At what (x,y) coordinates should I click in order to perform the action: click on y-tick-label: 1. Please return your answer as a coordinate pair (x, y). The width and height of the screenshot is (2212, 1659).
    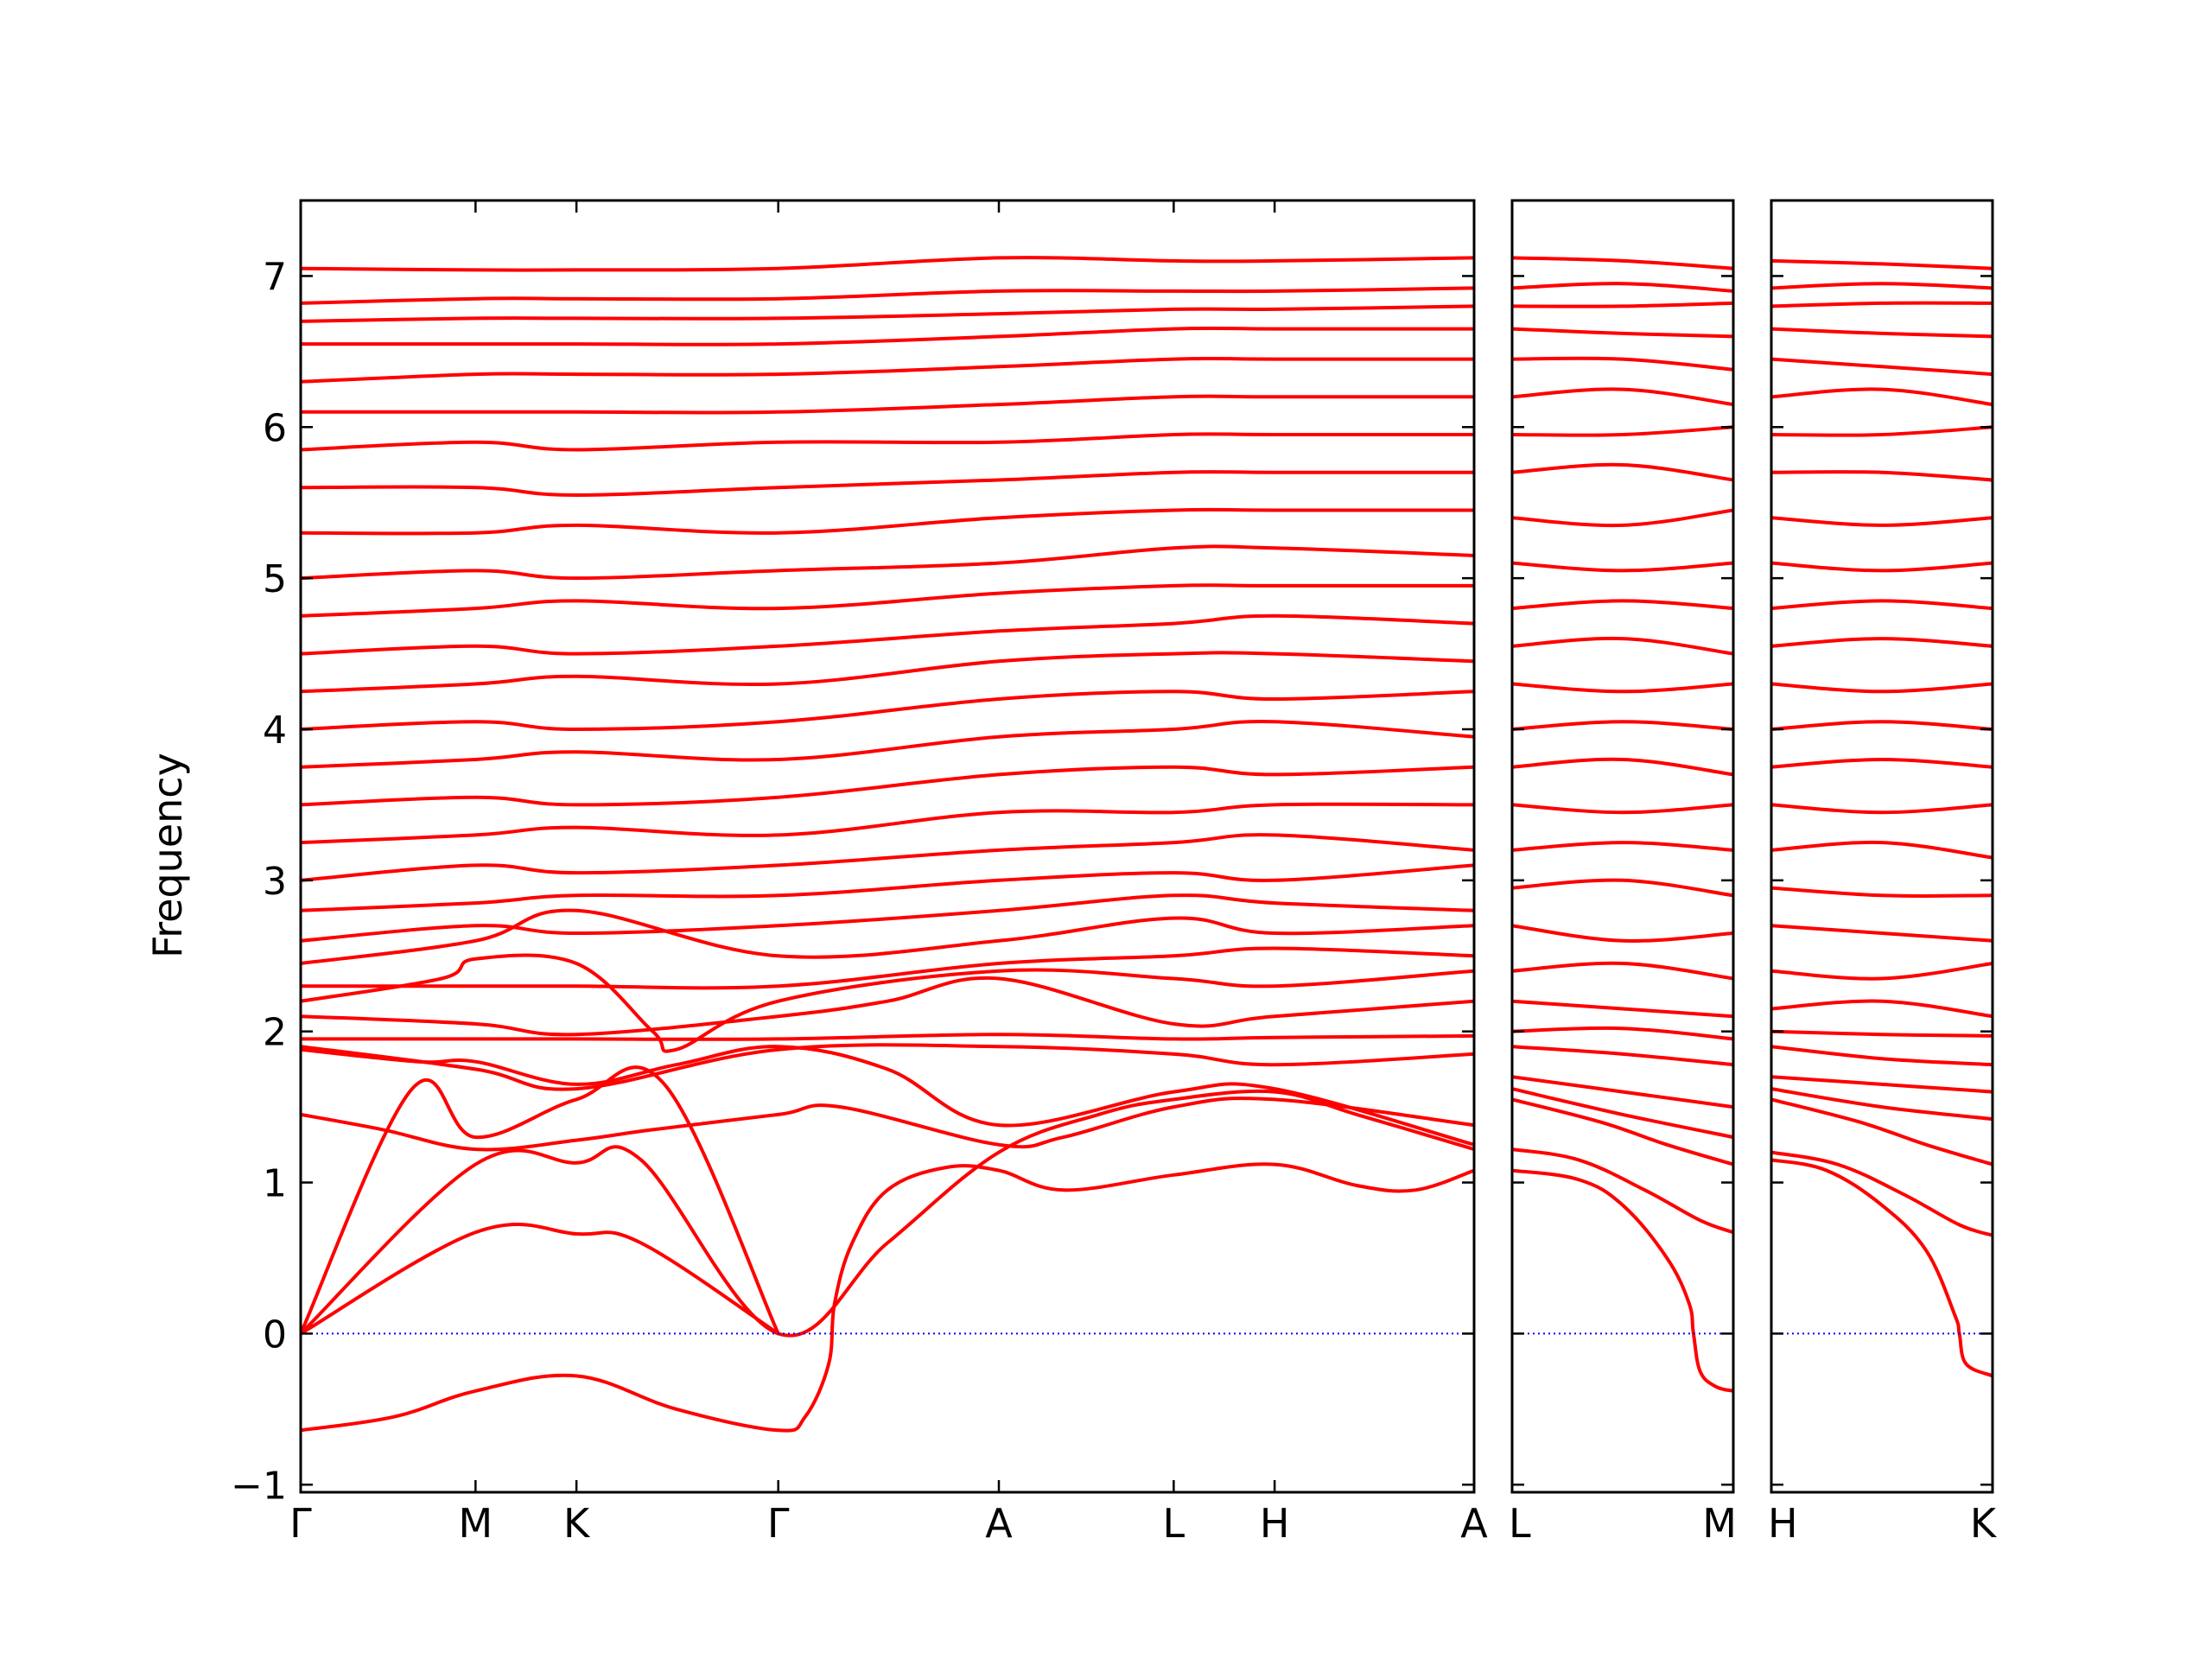
    Looking at the image, I should click on (275, 1184).